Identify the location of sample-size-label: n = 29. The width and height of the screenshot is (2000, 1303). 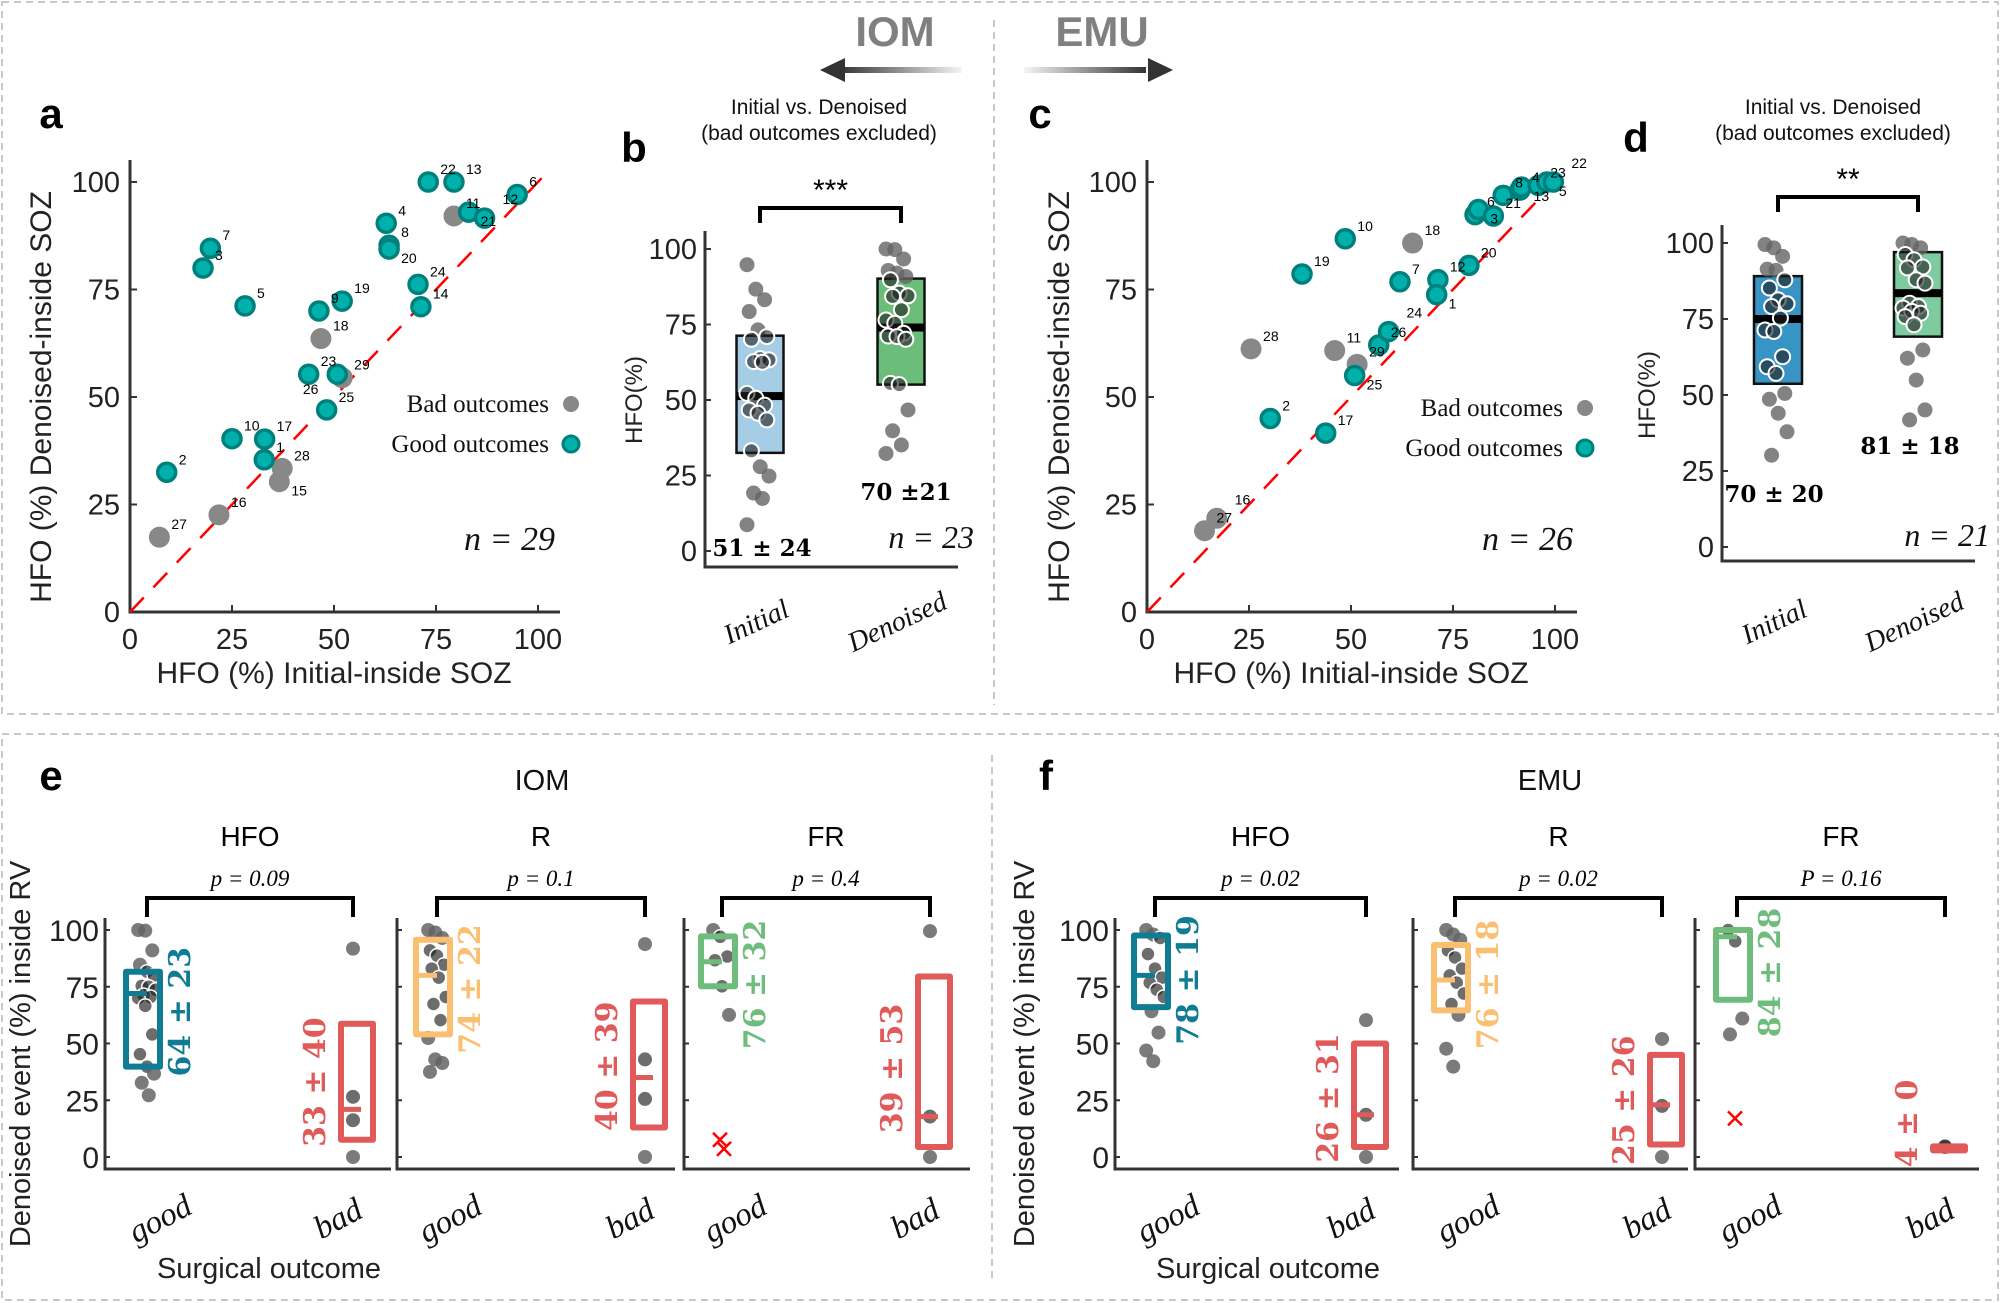
(509, 539).